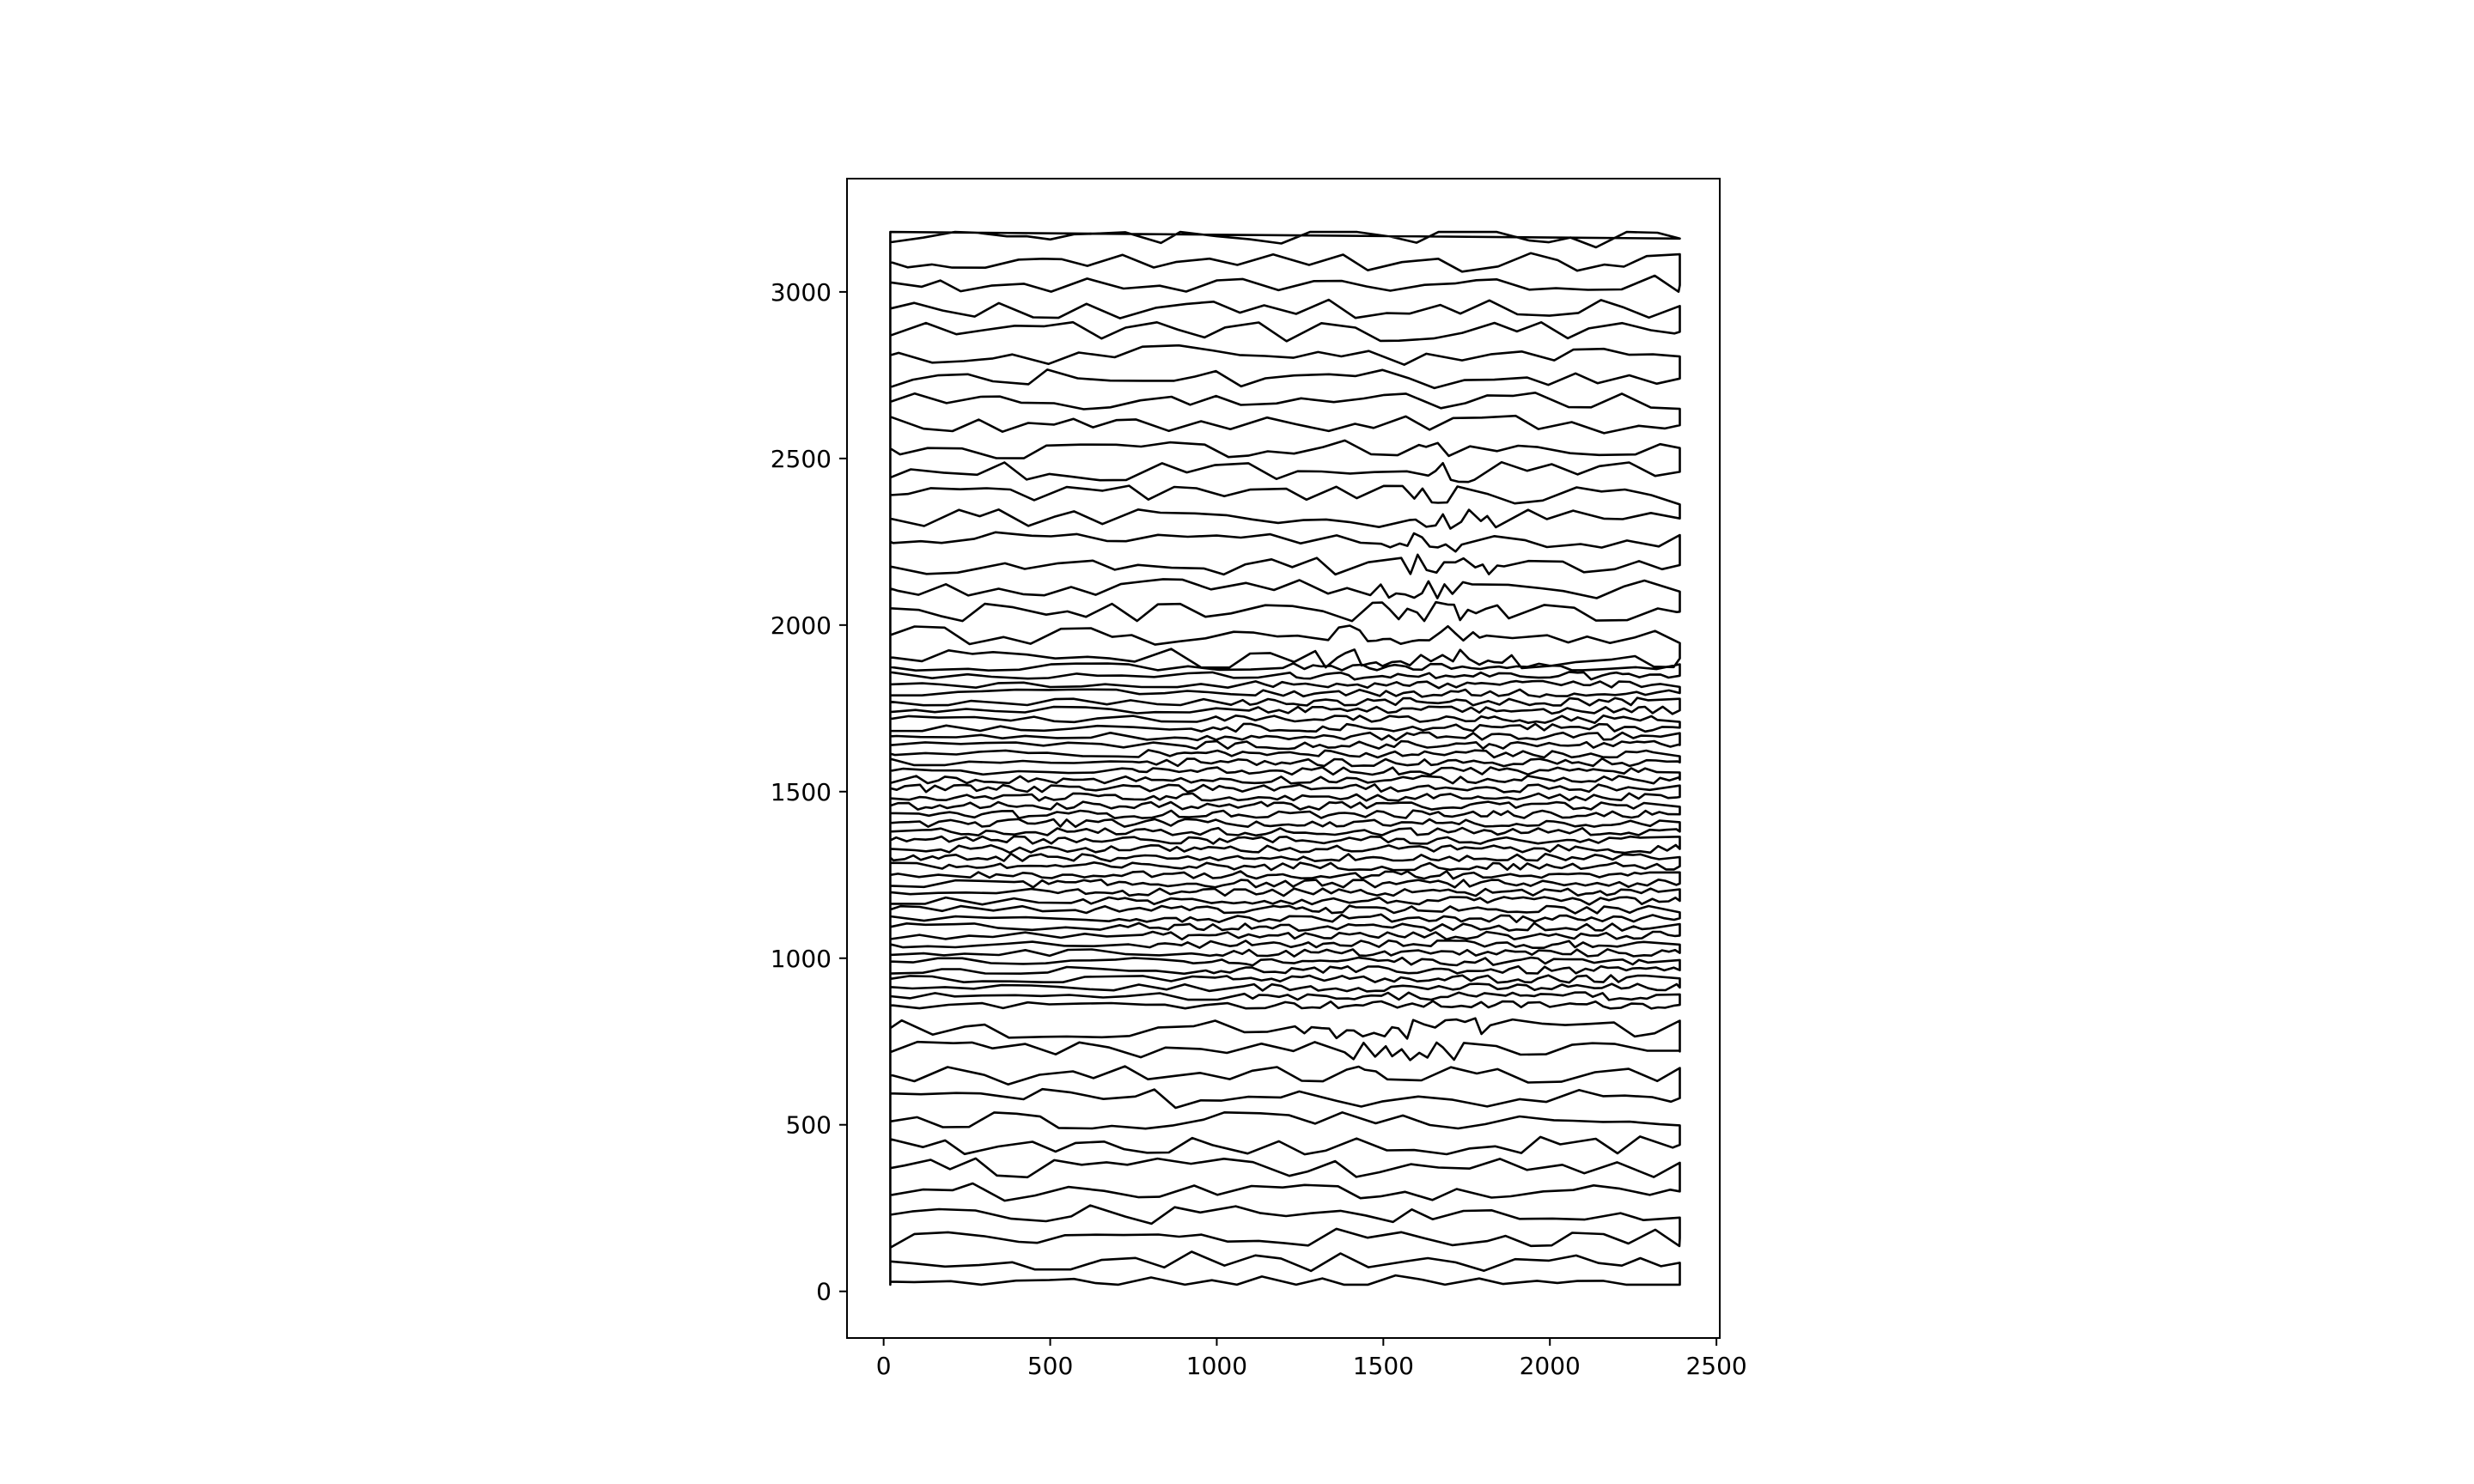 The width and height of the screenshot is (2474, 1484). What do you see at coordinates (801, 792) in the screenshot?
I see `y-tick-label: 1500` at bounding box center [801, 792].